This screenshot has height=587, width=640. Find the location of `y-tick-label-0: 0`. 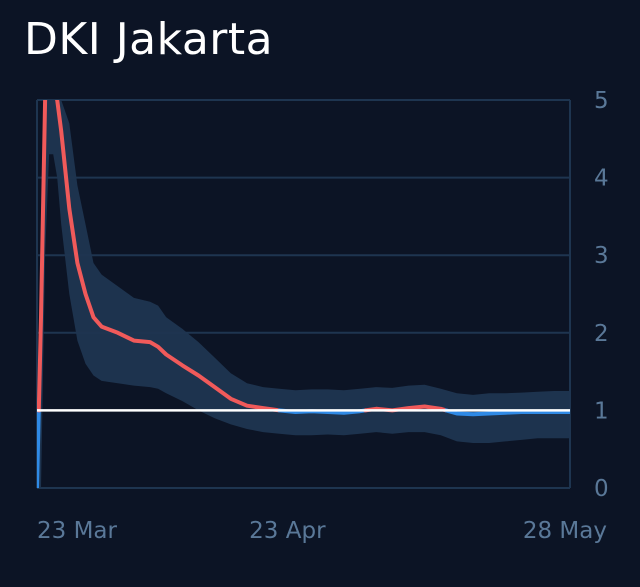

y-tick-label-0: 0 is located at coordinates (601, 489).